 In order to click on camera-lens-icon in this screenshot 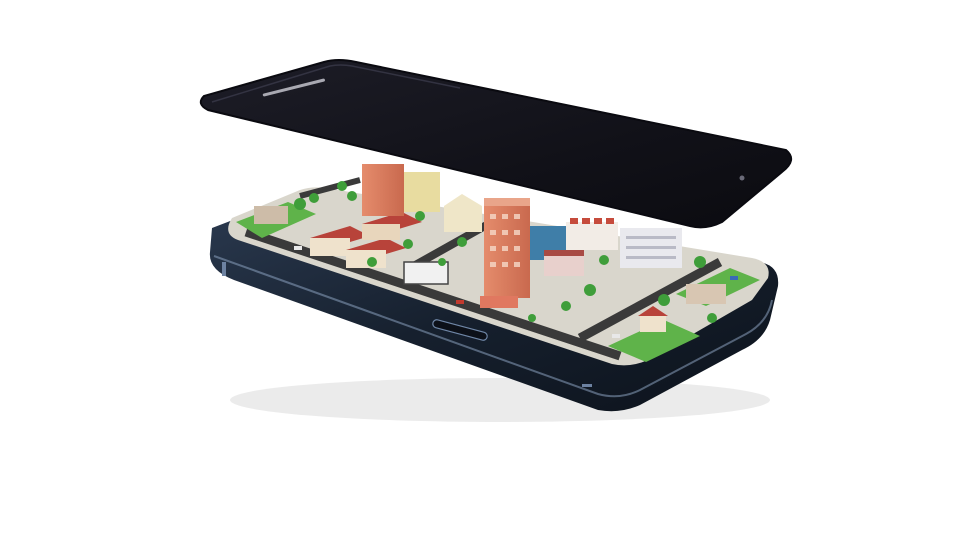, I will do `click(742, 178)`.